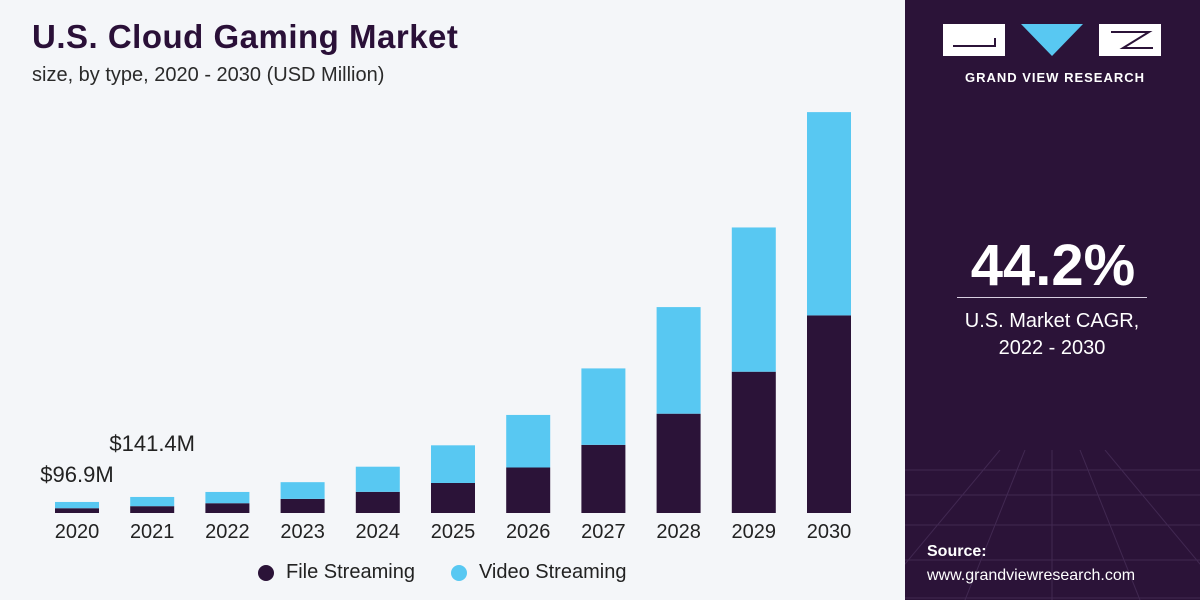 Image resolution: width=1200 pixels, height=600 pixels. I want to click on bar-video-streaming-2023, so click(302, 490).